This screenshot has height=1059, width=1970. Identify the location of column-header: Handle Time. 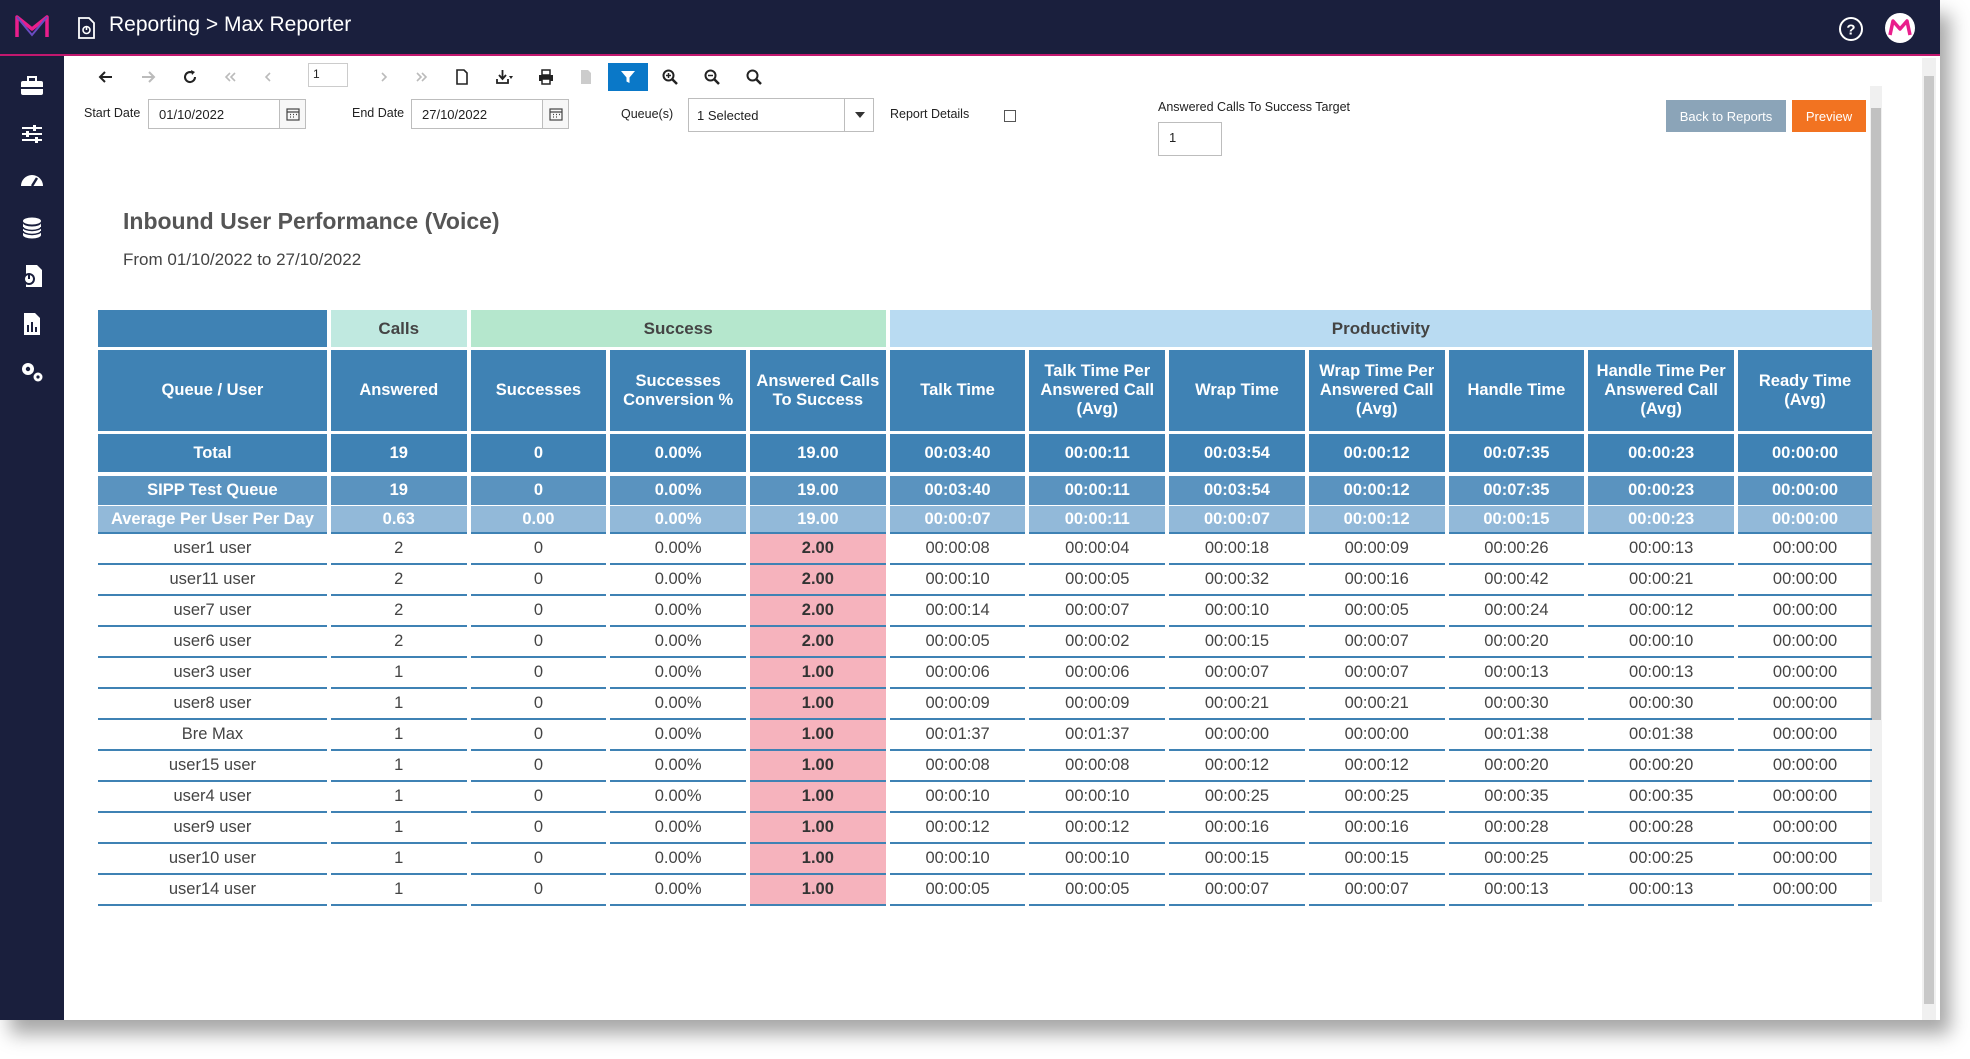
(1516, 392).